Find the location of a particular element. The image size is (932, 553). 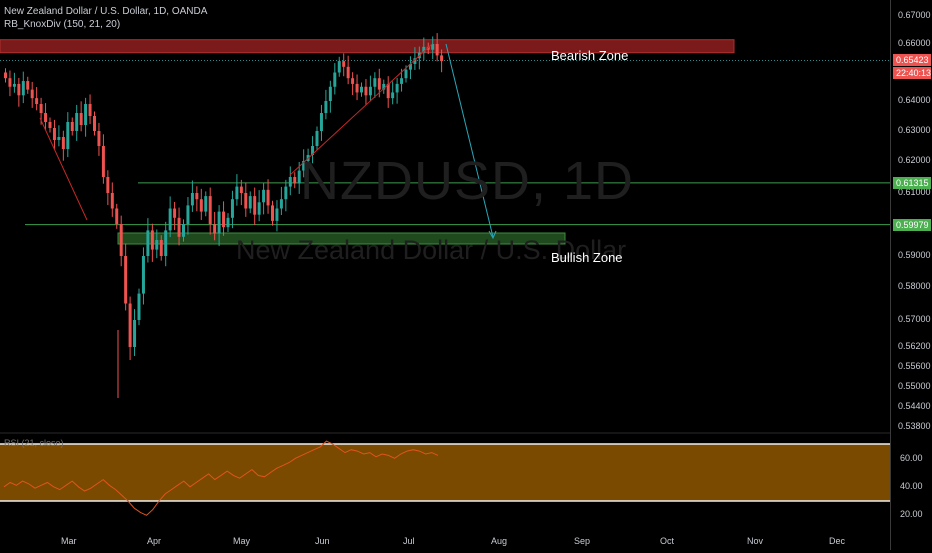

current-price-badge: 0.65423 is located at coordinates (912, 60).